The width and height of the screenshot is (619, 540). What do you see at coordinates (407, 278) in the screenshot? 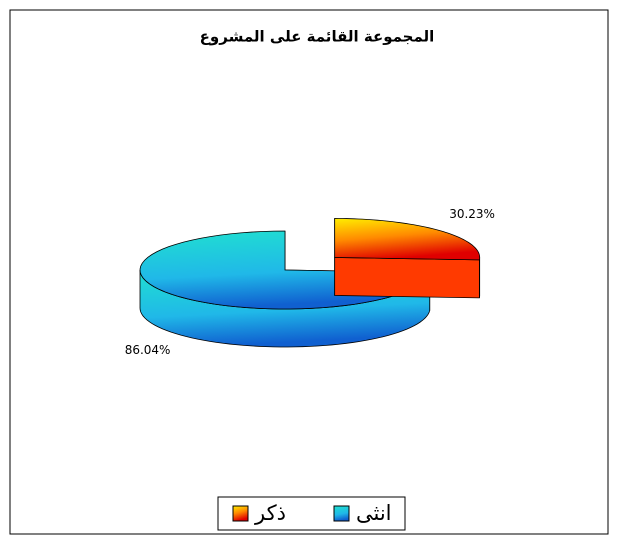
I see `slice-side` at bounding box center [407, 278].